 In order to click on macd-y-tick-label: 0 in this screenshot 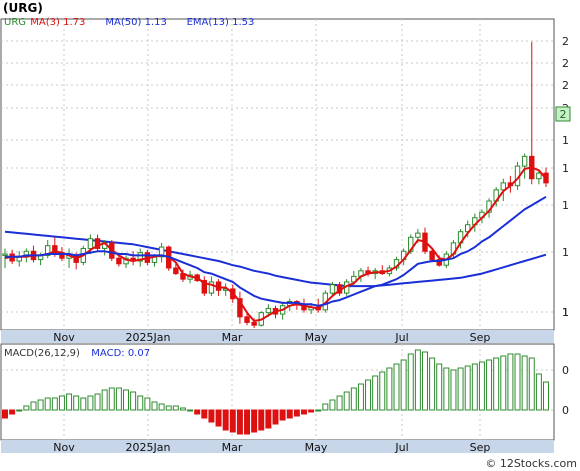, I will do `click(565, 410)`.